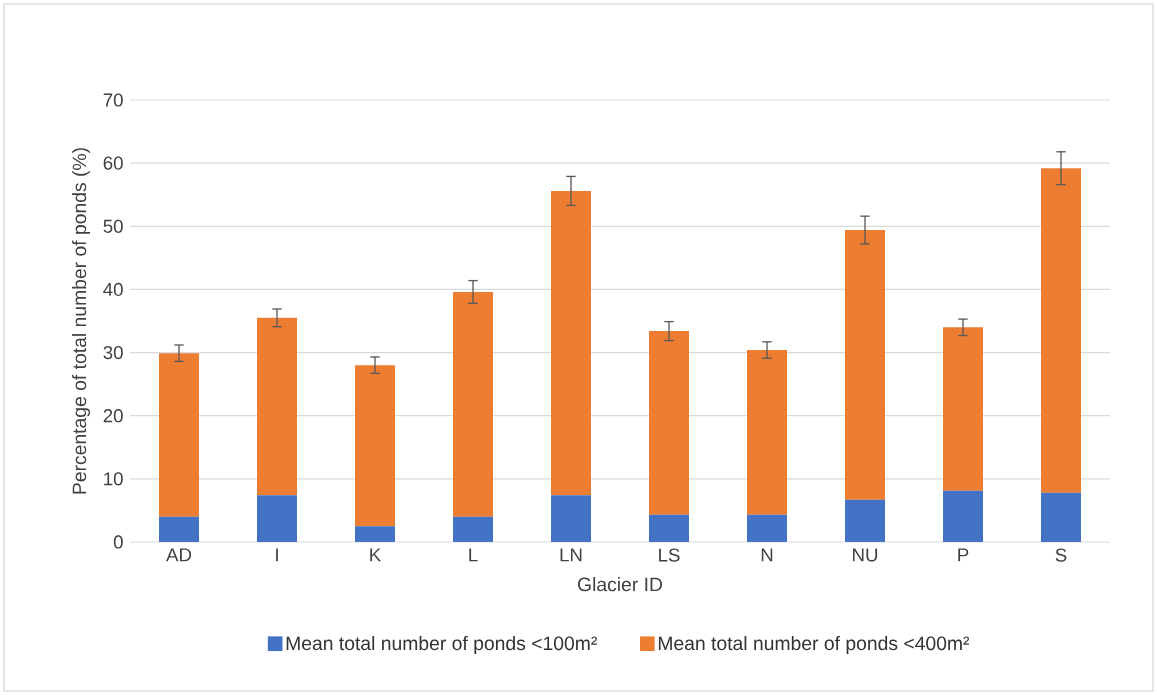 The width and height of the screenshot is (1157, 695). What do you see at coordinates (113, 163) in the screenshot?
I see `y-tick-label: 60` at bounding box center [113, 163].